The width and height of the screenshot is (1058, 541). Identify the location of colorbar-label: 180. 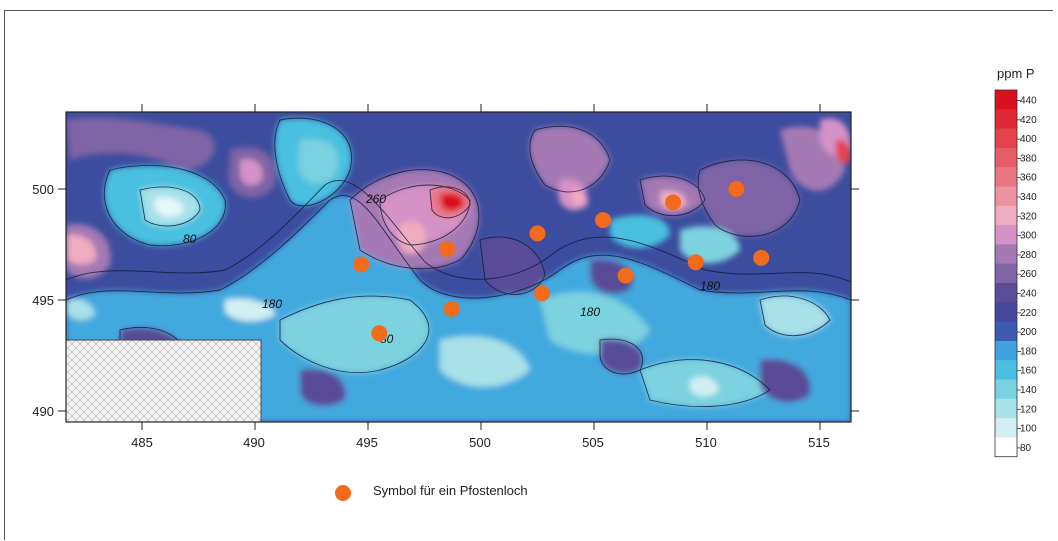
(1028, 351).